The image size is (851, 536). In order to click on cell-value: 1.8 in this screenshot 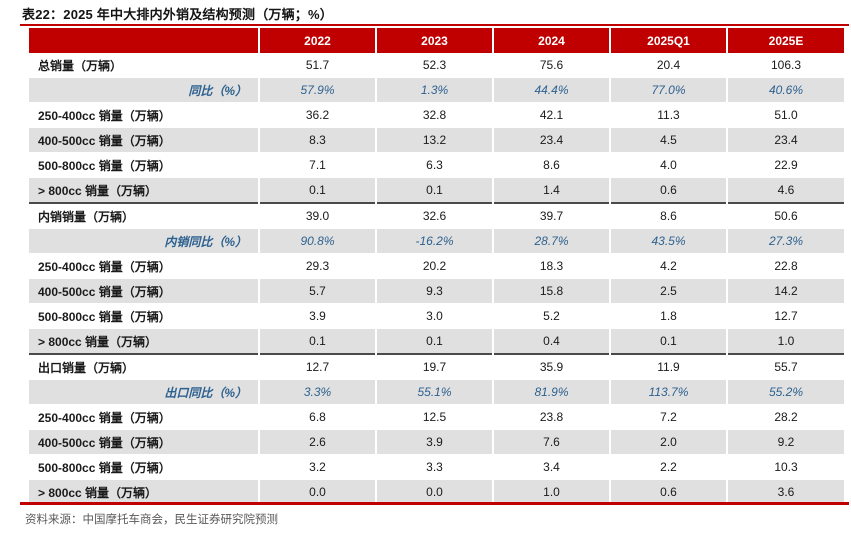, I will do `click(668, 316)`.